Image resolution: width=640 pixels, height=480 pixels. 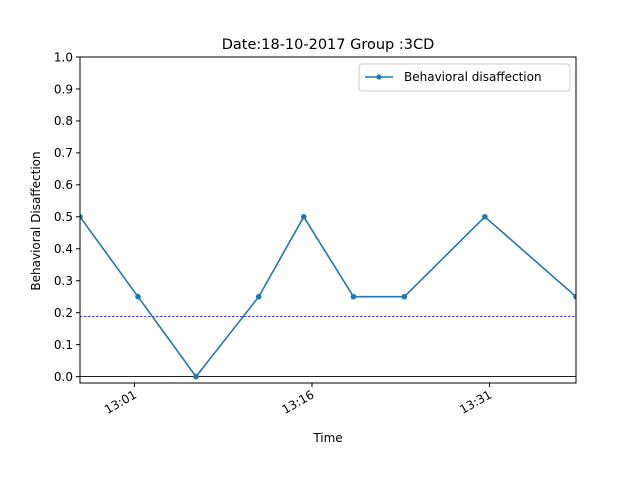 What do you see at coordinates (63, 185) in the screenshot?
I see `y-tick-label: 0.6` at bounding box center [63, 185].